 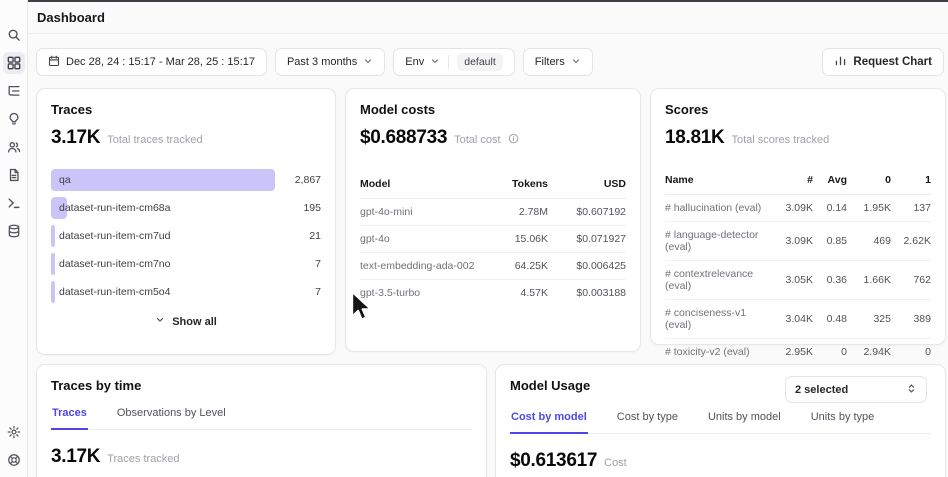 What do you see at coordinates (798, 352) in the screenshot?
I see `table-row: # toxicity-v2 (eval) 2.95K 0 2.94K 0` at bounding box center [798, 352].